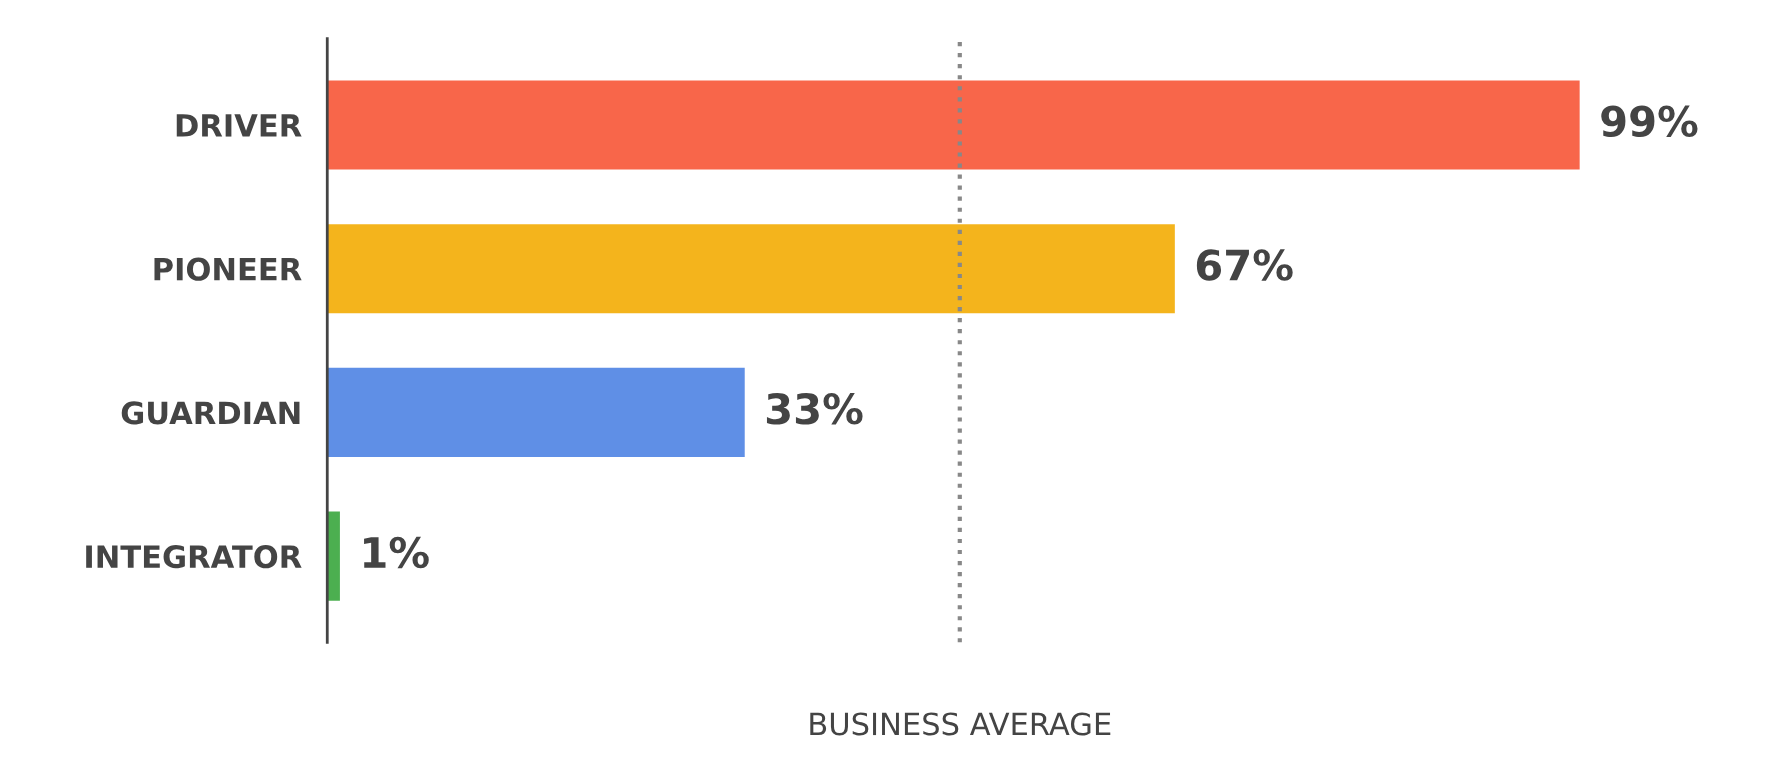 The image size is (1769, 774). I want to click on y-tick-label: PIONEER, so click(228, 269).